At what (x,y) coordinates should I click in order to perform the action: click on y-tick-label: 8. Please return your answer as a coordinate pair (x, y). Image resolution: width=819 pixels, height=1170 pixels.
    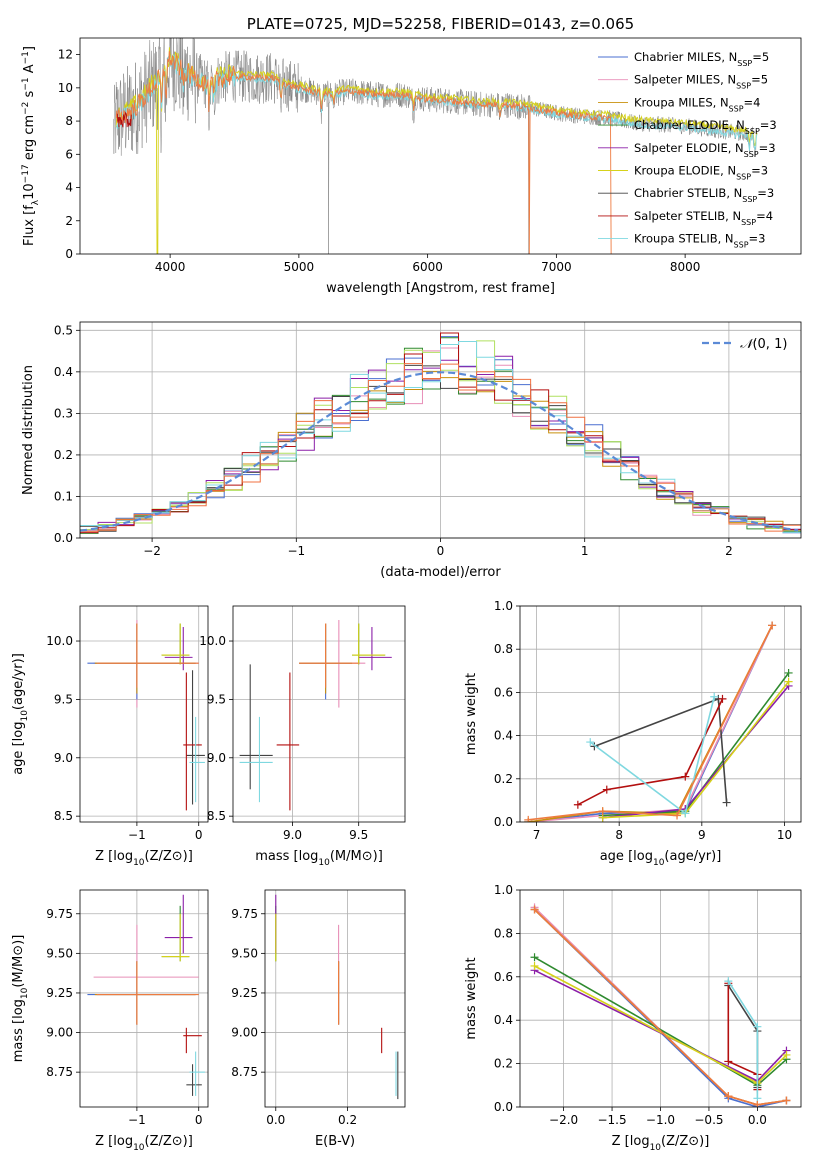
    Looking at the image, I should click on (69, 121).